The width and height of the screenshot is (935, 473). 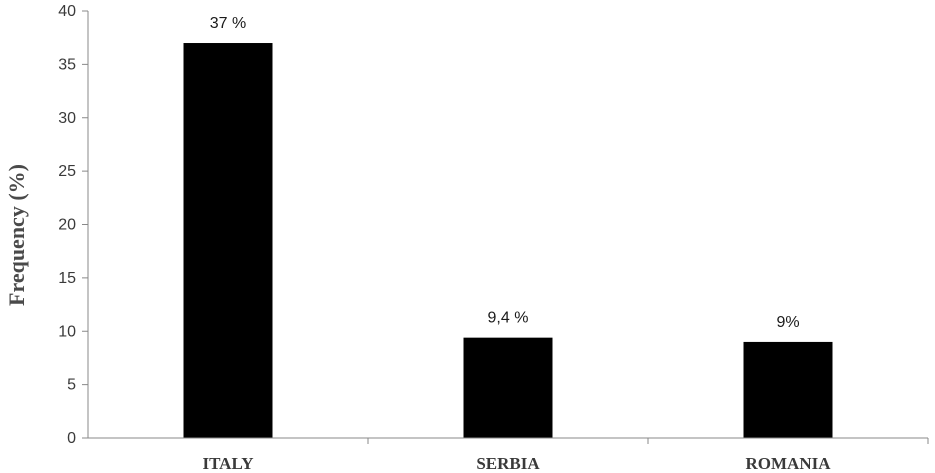 What do you see at coordinates (67, 331) in the screenshot?
I see `y-tick-label: 10` at bounding box center [67, 331].